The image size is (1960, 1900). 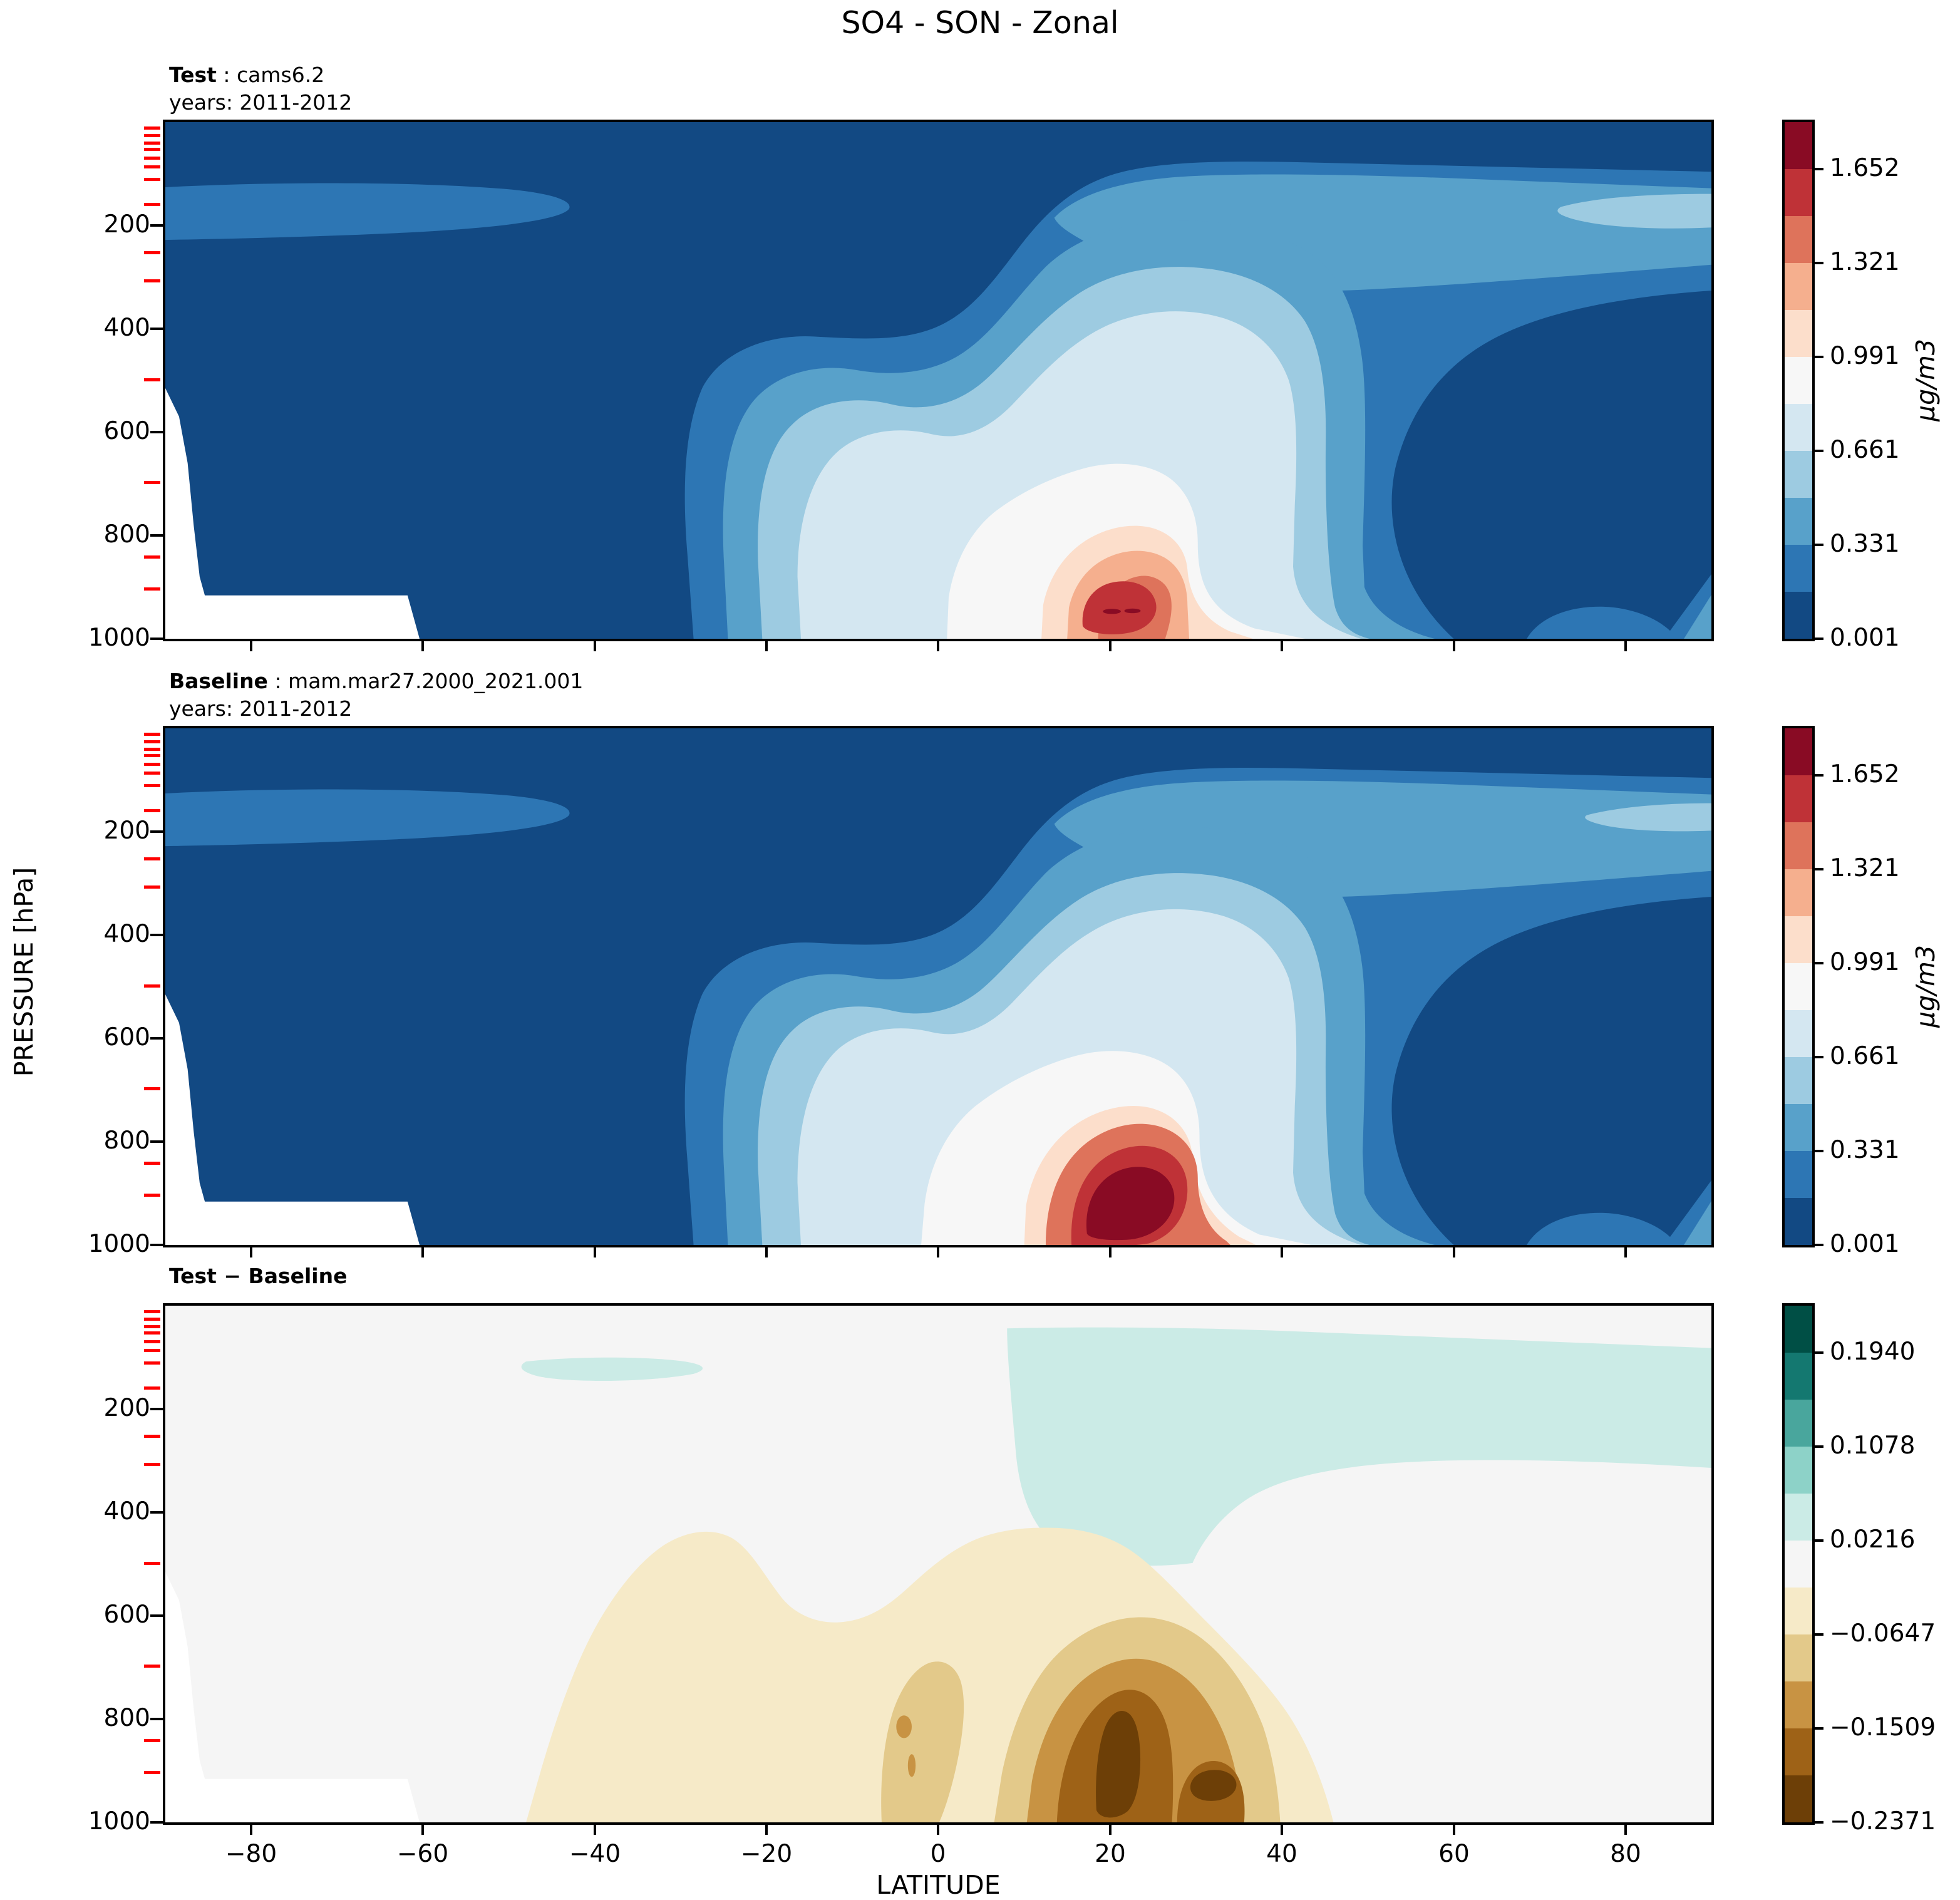 What do you see at coordinates (1799, 986) in the screenshot?
I see `colorbar-baseline` at bounding box center [1799, 986].